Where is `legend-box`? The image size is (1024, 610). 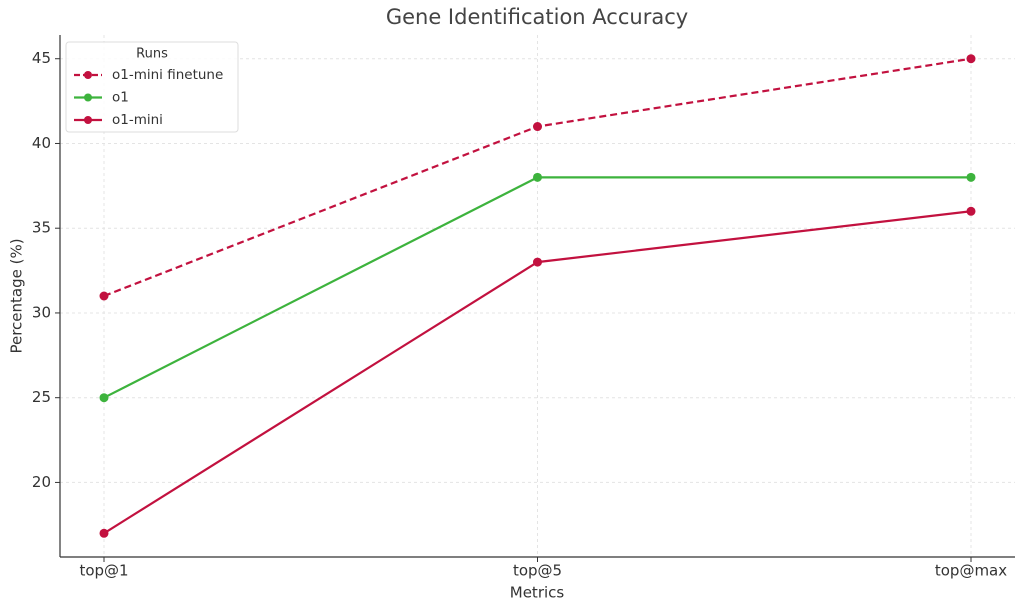 legend-box is located at coordinates (152, 87).